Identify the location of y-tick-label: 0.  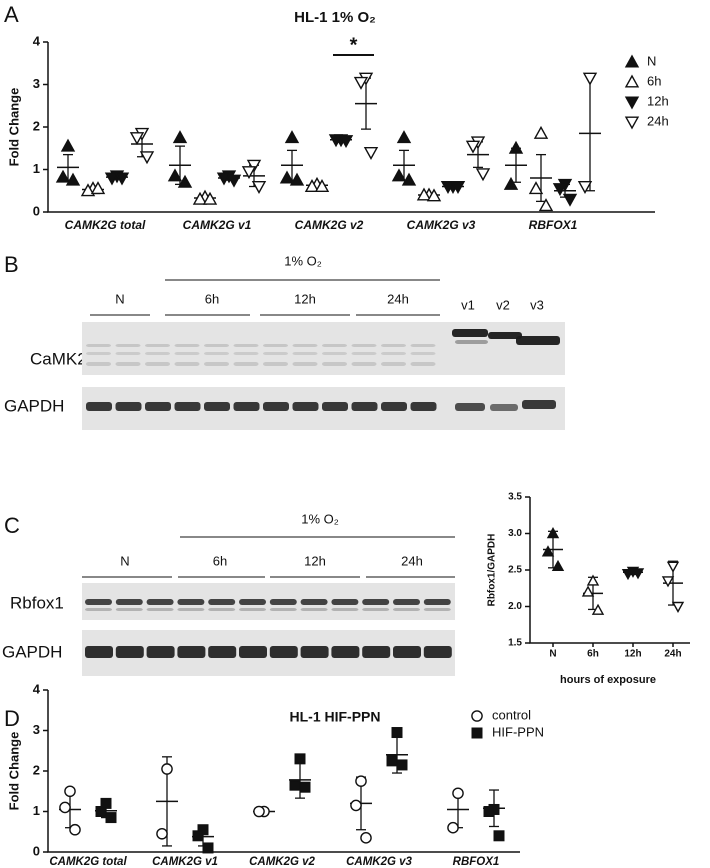
(36, 210).